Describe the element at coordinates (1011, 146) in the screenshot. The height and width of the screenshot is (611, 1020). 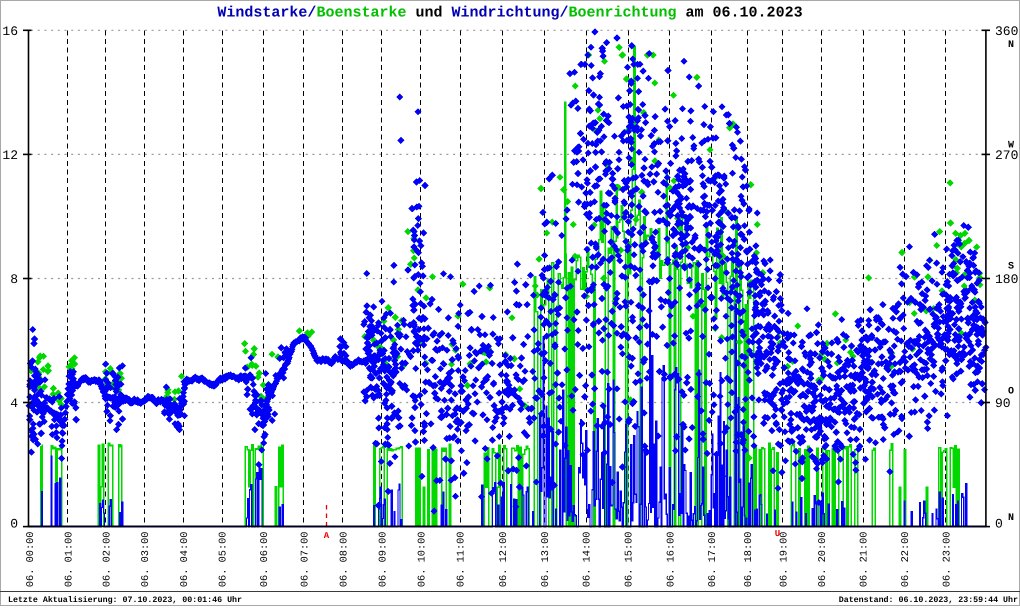
I see `svg-text: W` at that location.